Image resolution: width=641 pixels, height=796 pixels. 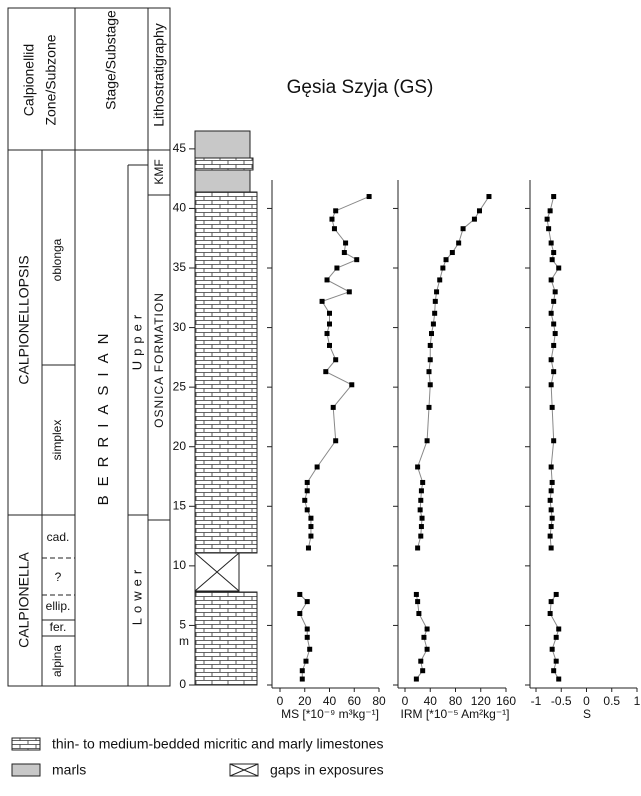 What do you see at coordinates (305, 701) in the screenshot?
I see `x-tick-label: 20` at bounding box center [305, 701].